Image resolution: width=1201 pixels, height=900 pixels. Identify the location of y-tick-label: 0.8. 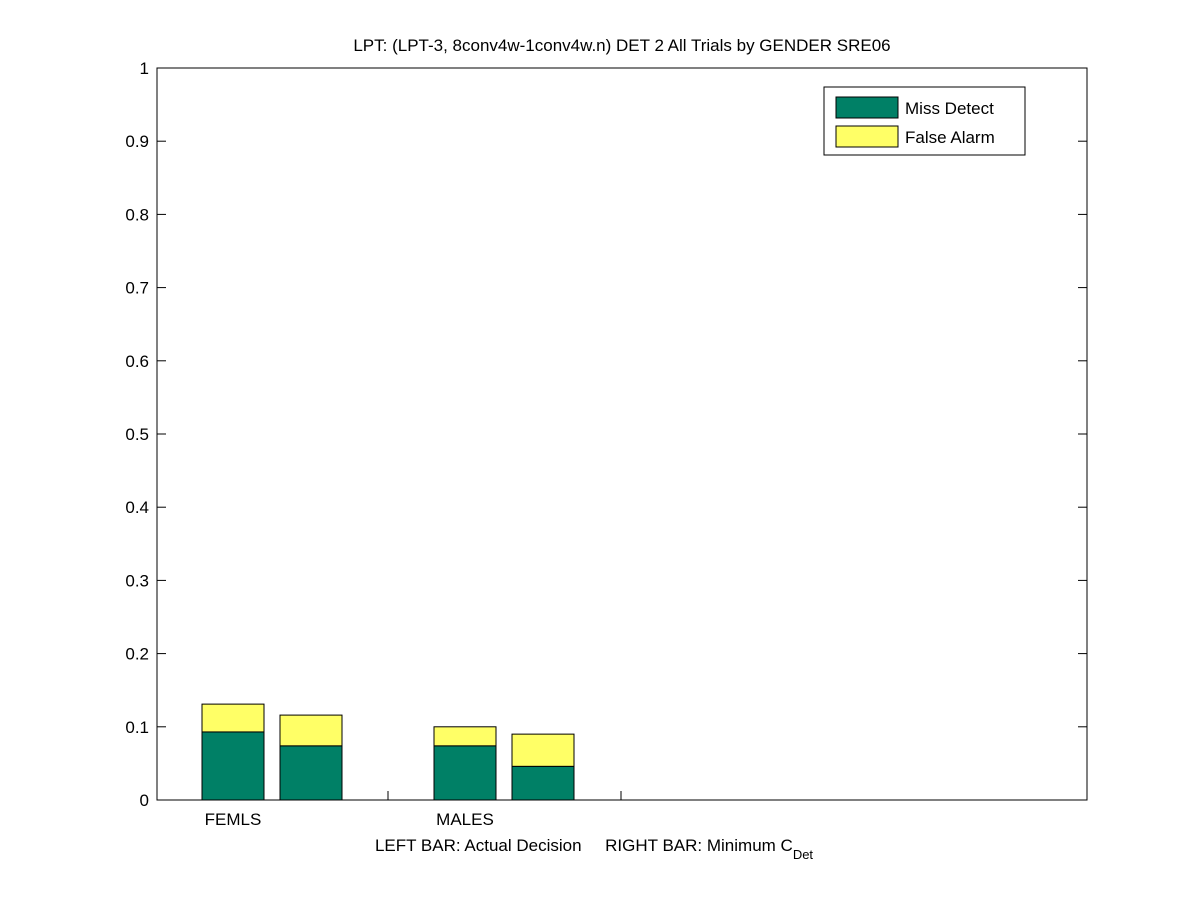
(137, 214).